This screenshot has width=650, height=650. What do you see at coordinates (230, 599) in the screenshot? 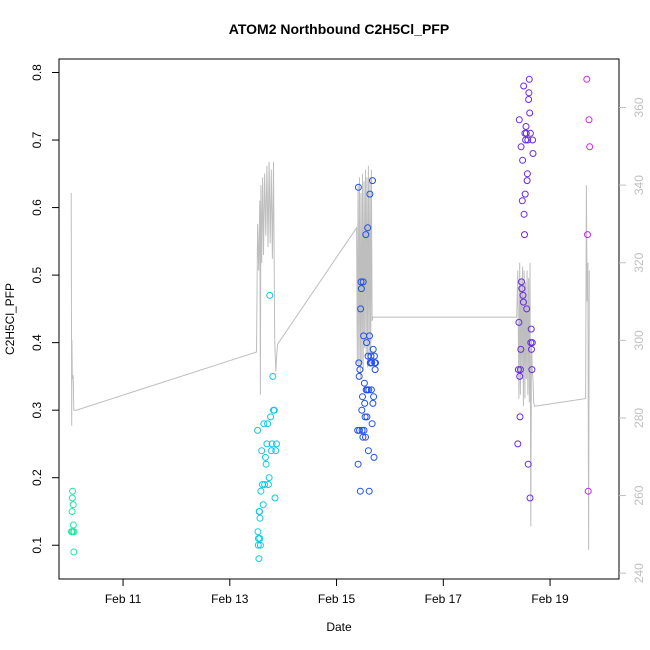
I see `x-tick-label: Feb 13` at bounding box center [230, 599].